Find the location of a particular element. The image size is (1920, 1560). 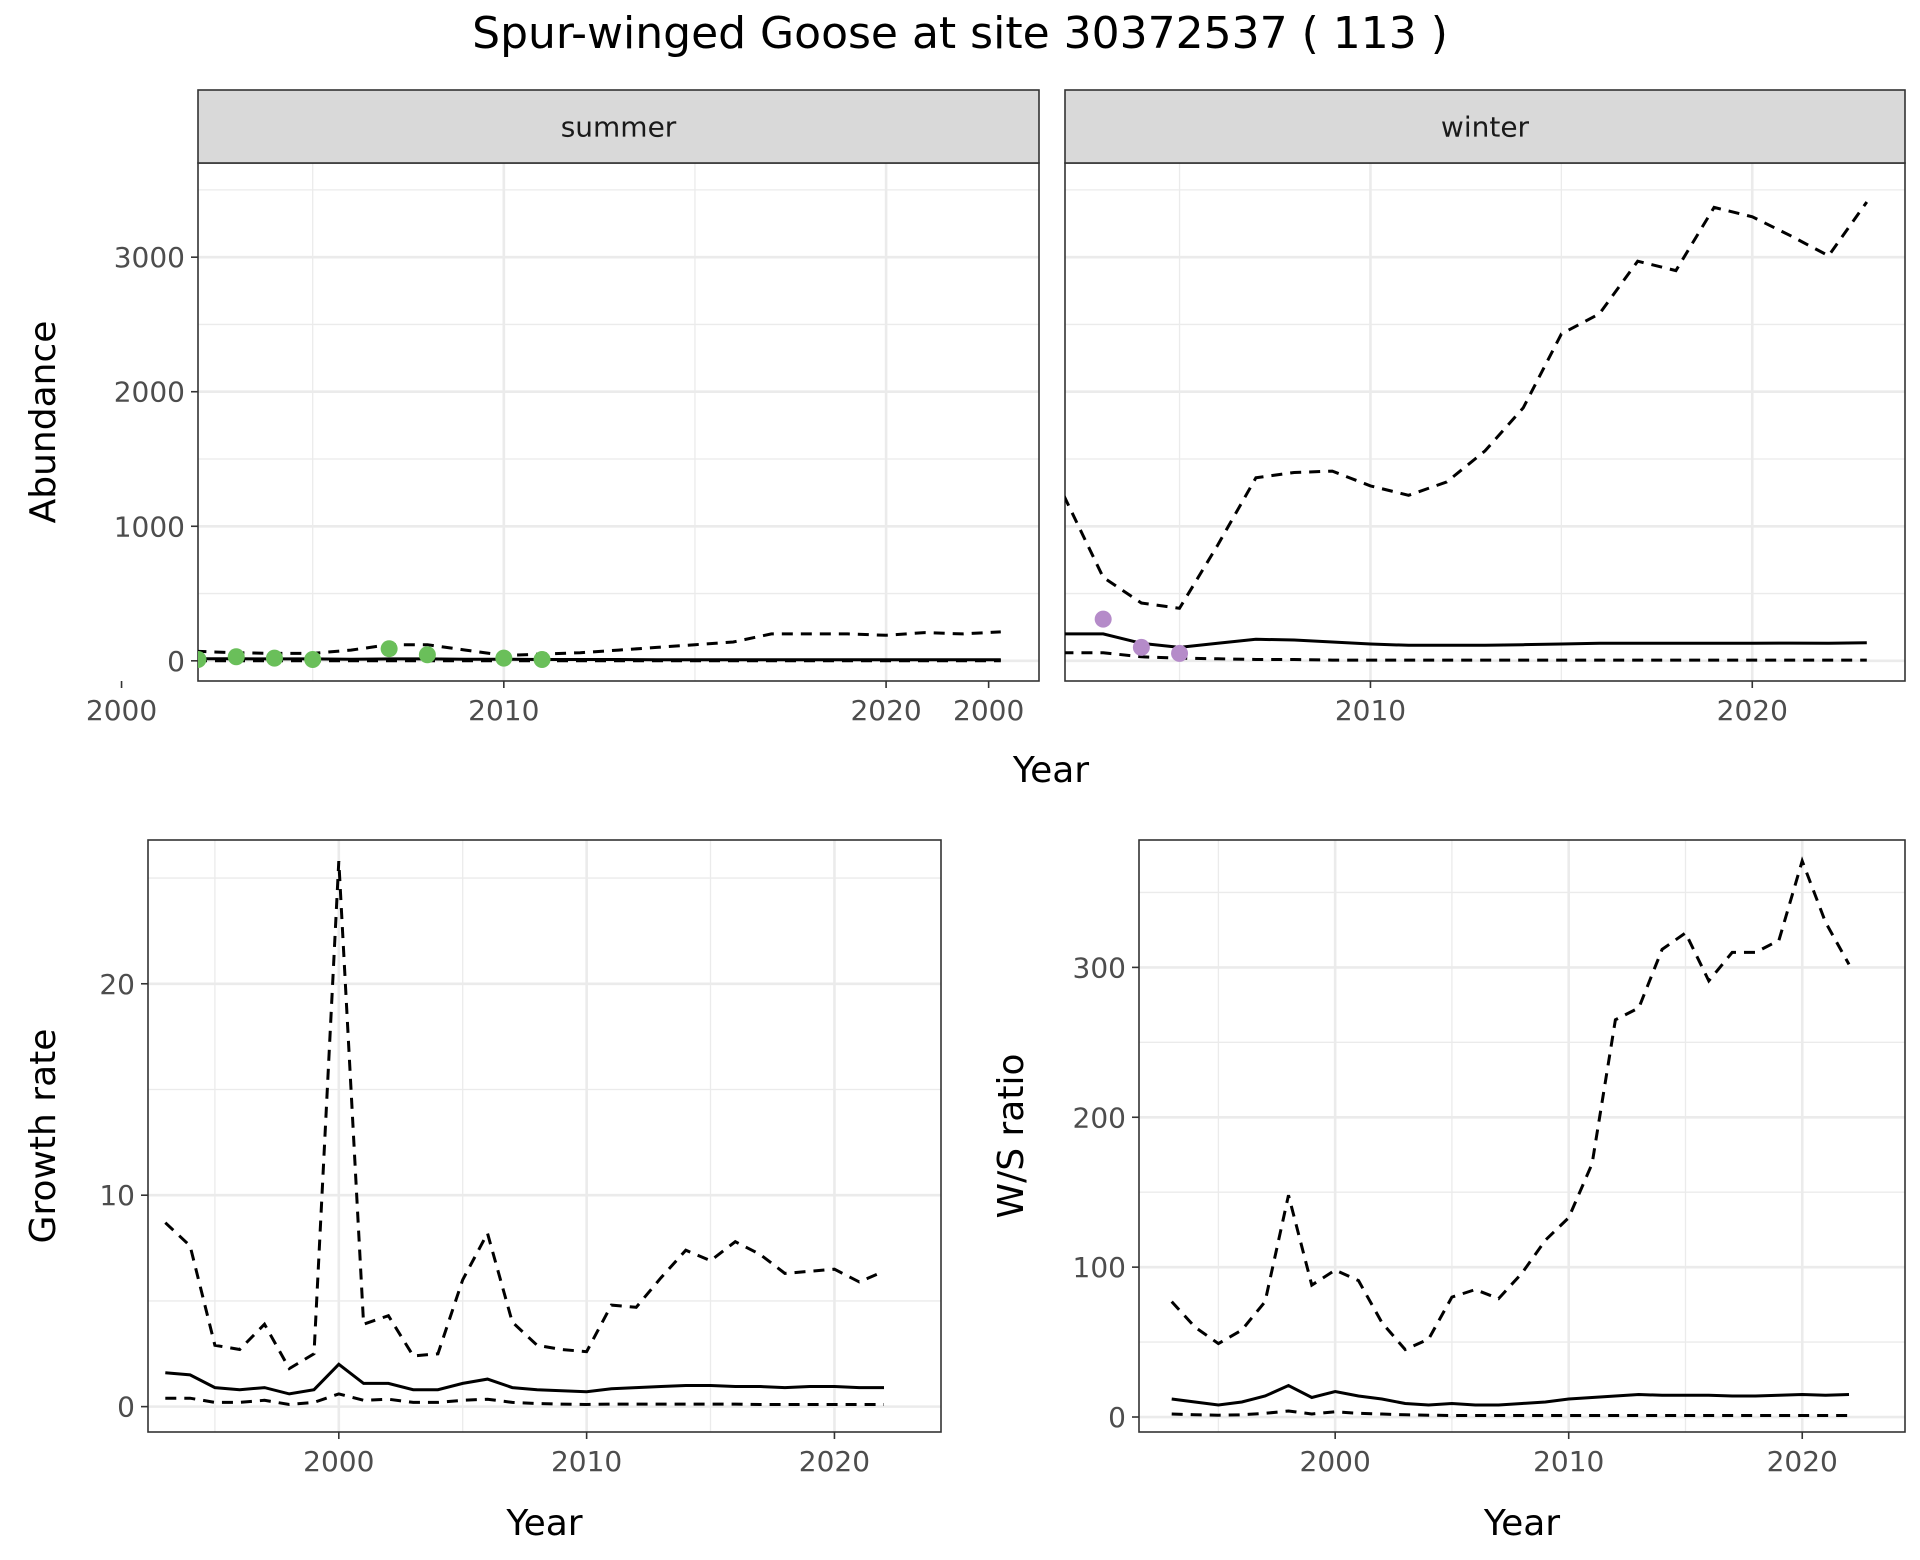

abundance-summer-x-tick-label: 2020 is located at coordinates (885, 710).